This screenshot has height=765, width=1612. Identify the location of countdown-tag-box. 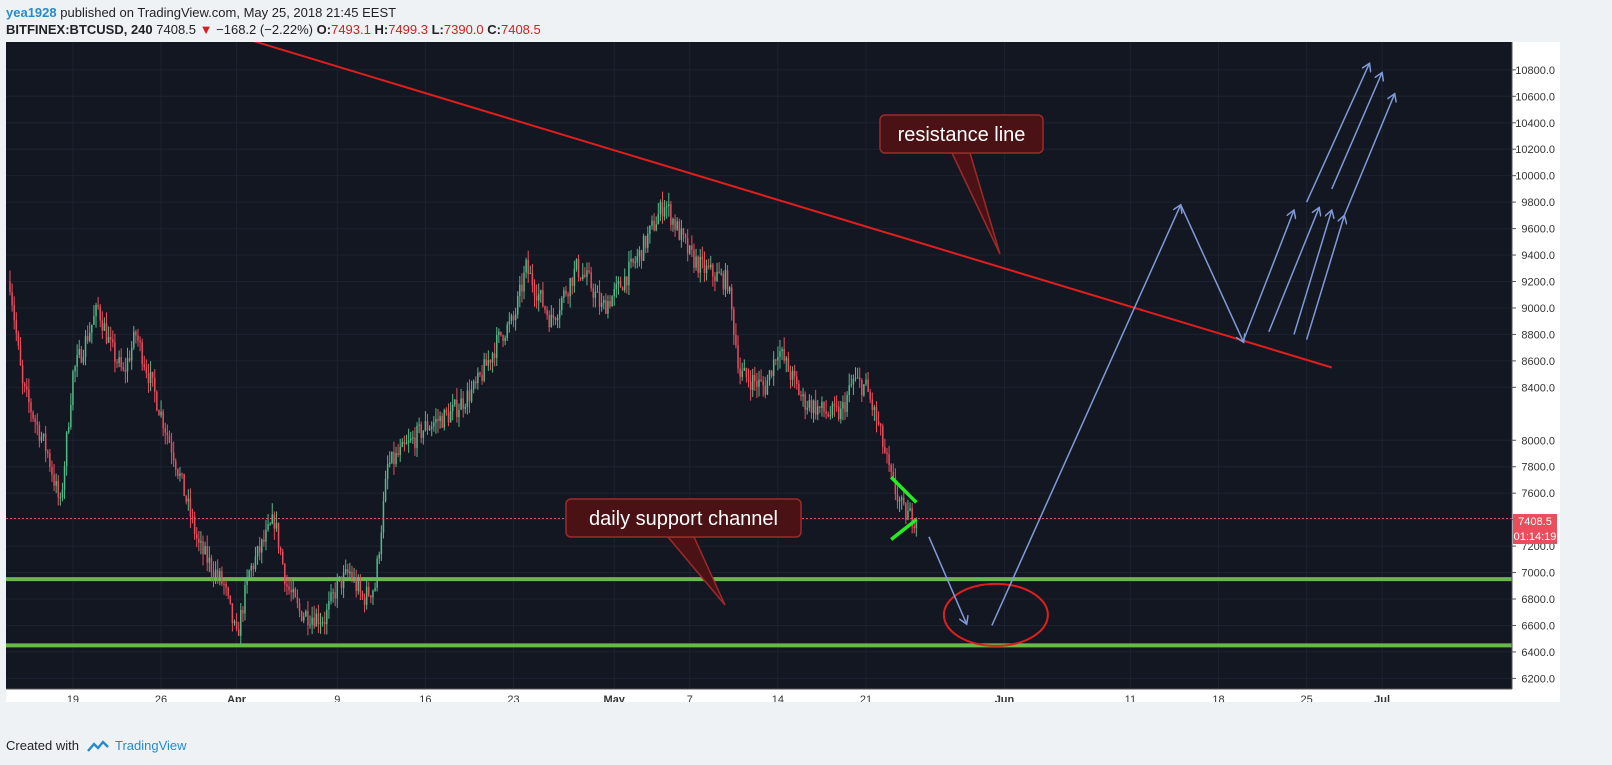
(1535, 536).